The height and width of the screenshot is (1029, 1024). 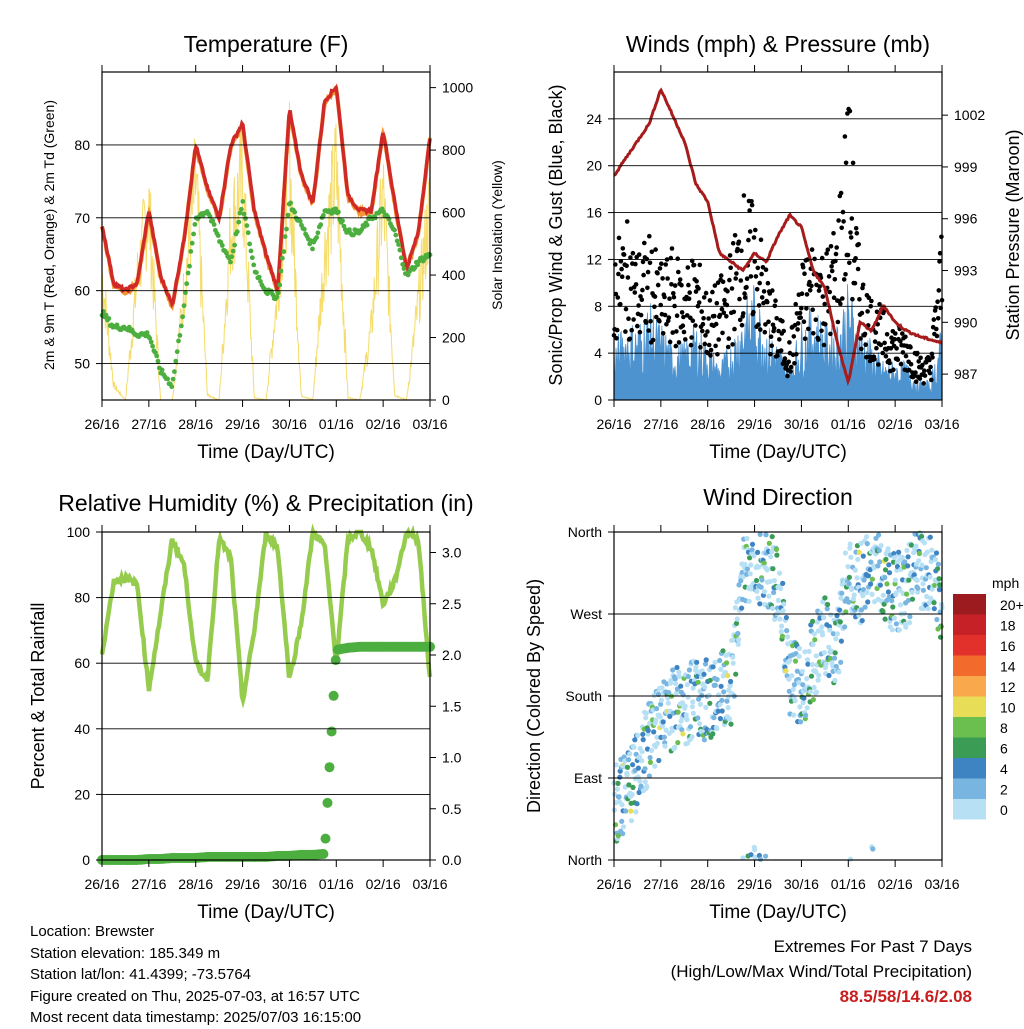 I want to click on direction-ytick-label: South, so click(x=583, y=696).